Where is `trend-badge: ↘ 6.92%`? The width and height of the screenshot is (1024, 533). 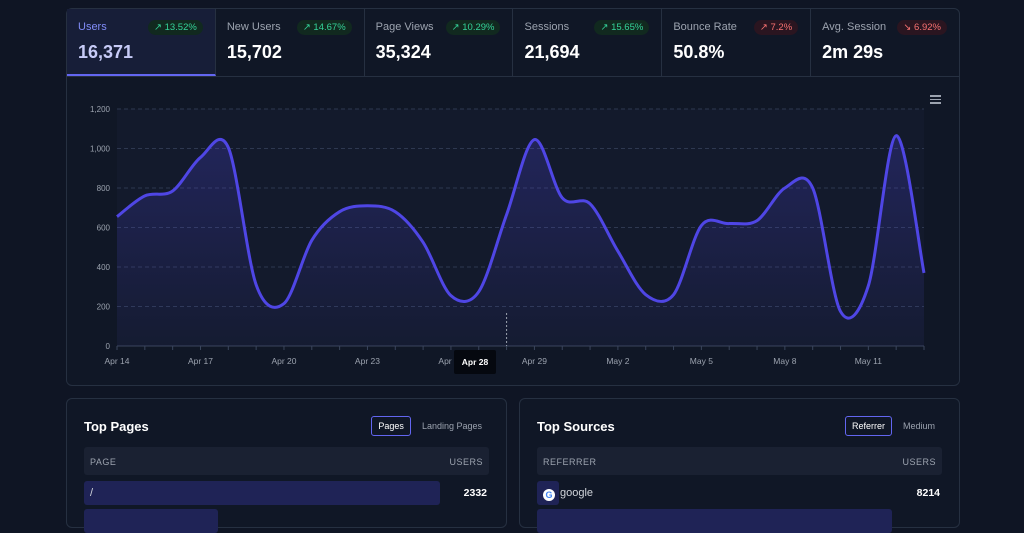
trend-badge: ↘ 6.92% is located at coordinates (922, 27).